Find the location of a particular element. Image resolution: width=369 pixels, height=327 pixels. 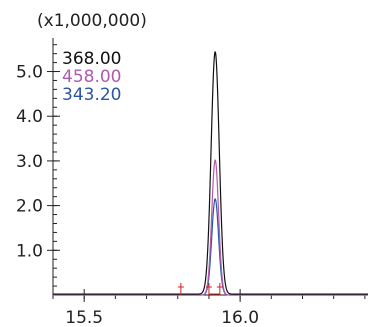

y-tick-label: 4.0 is located at coordinates (29, 117).